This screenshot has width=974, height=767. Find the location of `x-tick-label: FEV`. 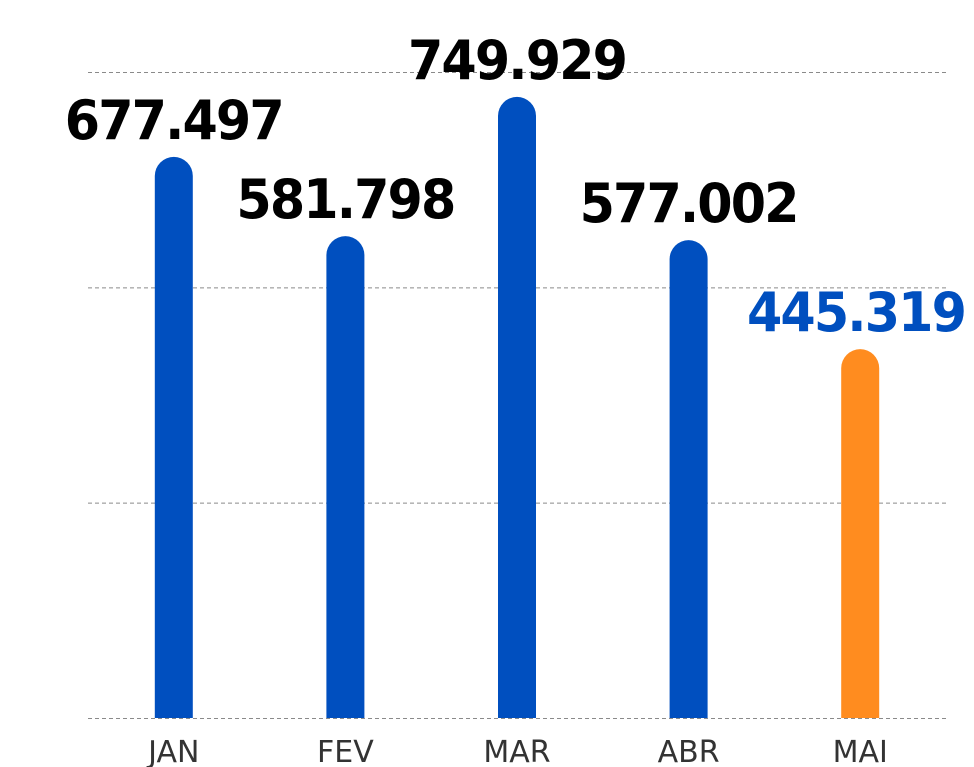

x-tick-label: FEV is located at coordinates (345, 751).